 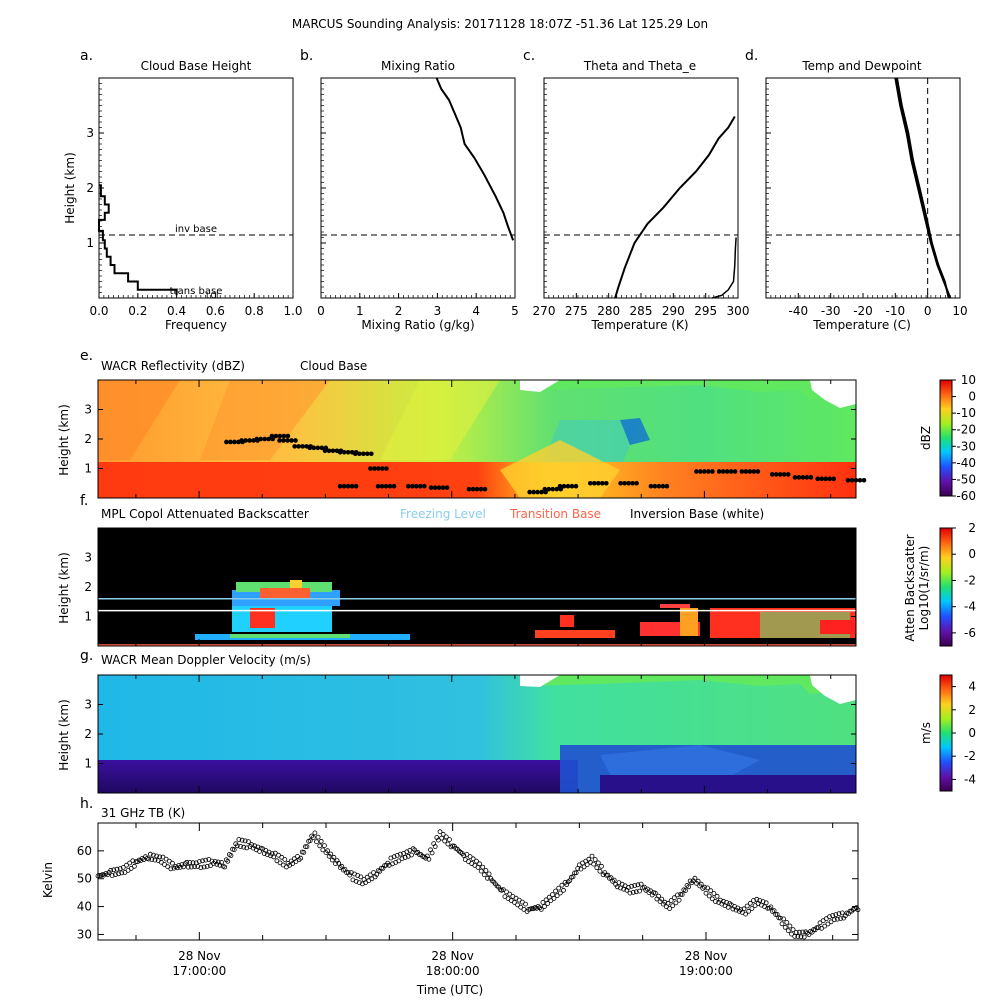 I want to click on x-tick-label: 1.0, so click(x=292, y=311).